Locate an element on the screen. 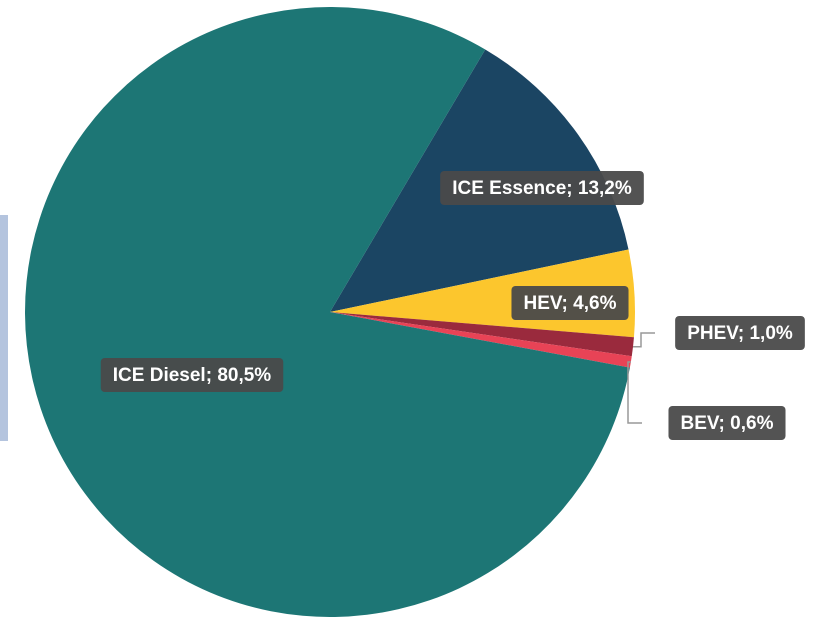 The width and height of the screenshot is (820, 617). data-label: ICE Diesel; 80,5% is located at coordinates (192, 375).